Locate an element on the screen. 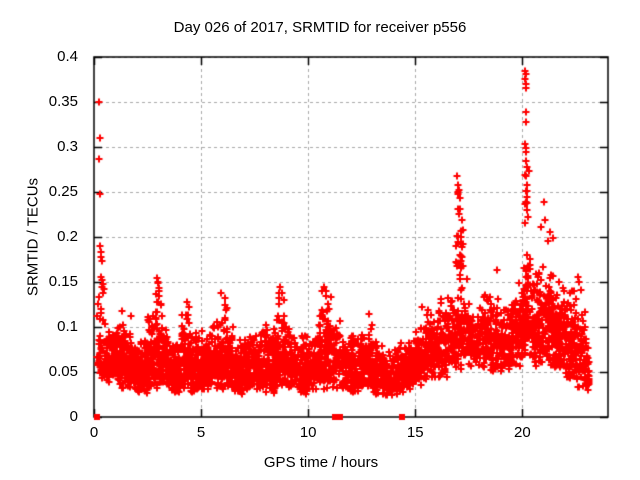  x-tick-label: 20 is located at coordinates (522, 432).